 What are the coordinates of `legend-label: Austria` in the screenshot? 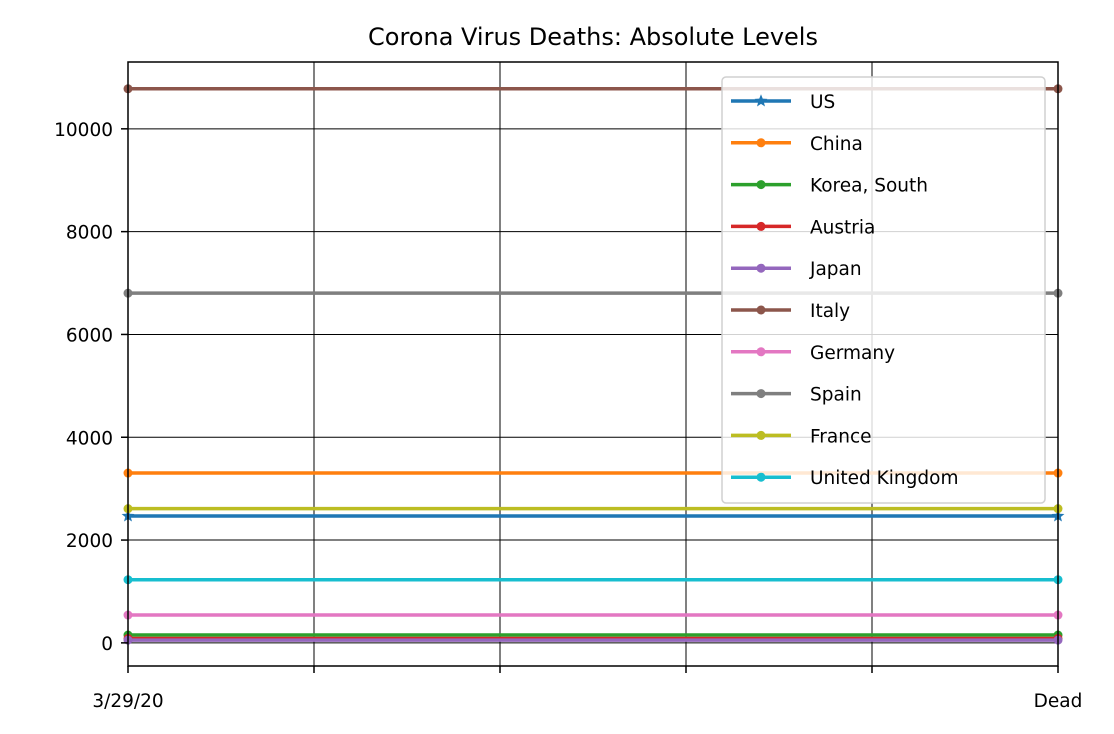 It's located at (842, 227).